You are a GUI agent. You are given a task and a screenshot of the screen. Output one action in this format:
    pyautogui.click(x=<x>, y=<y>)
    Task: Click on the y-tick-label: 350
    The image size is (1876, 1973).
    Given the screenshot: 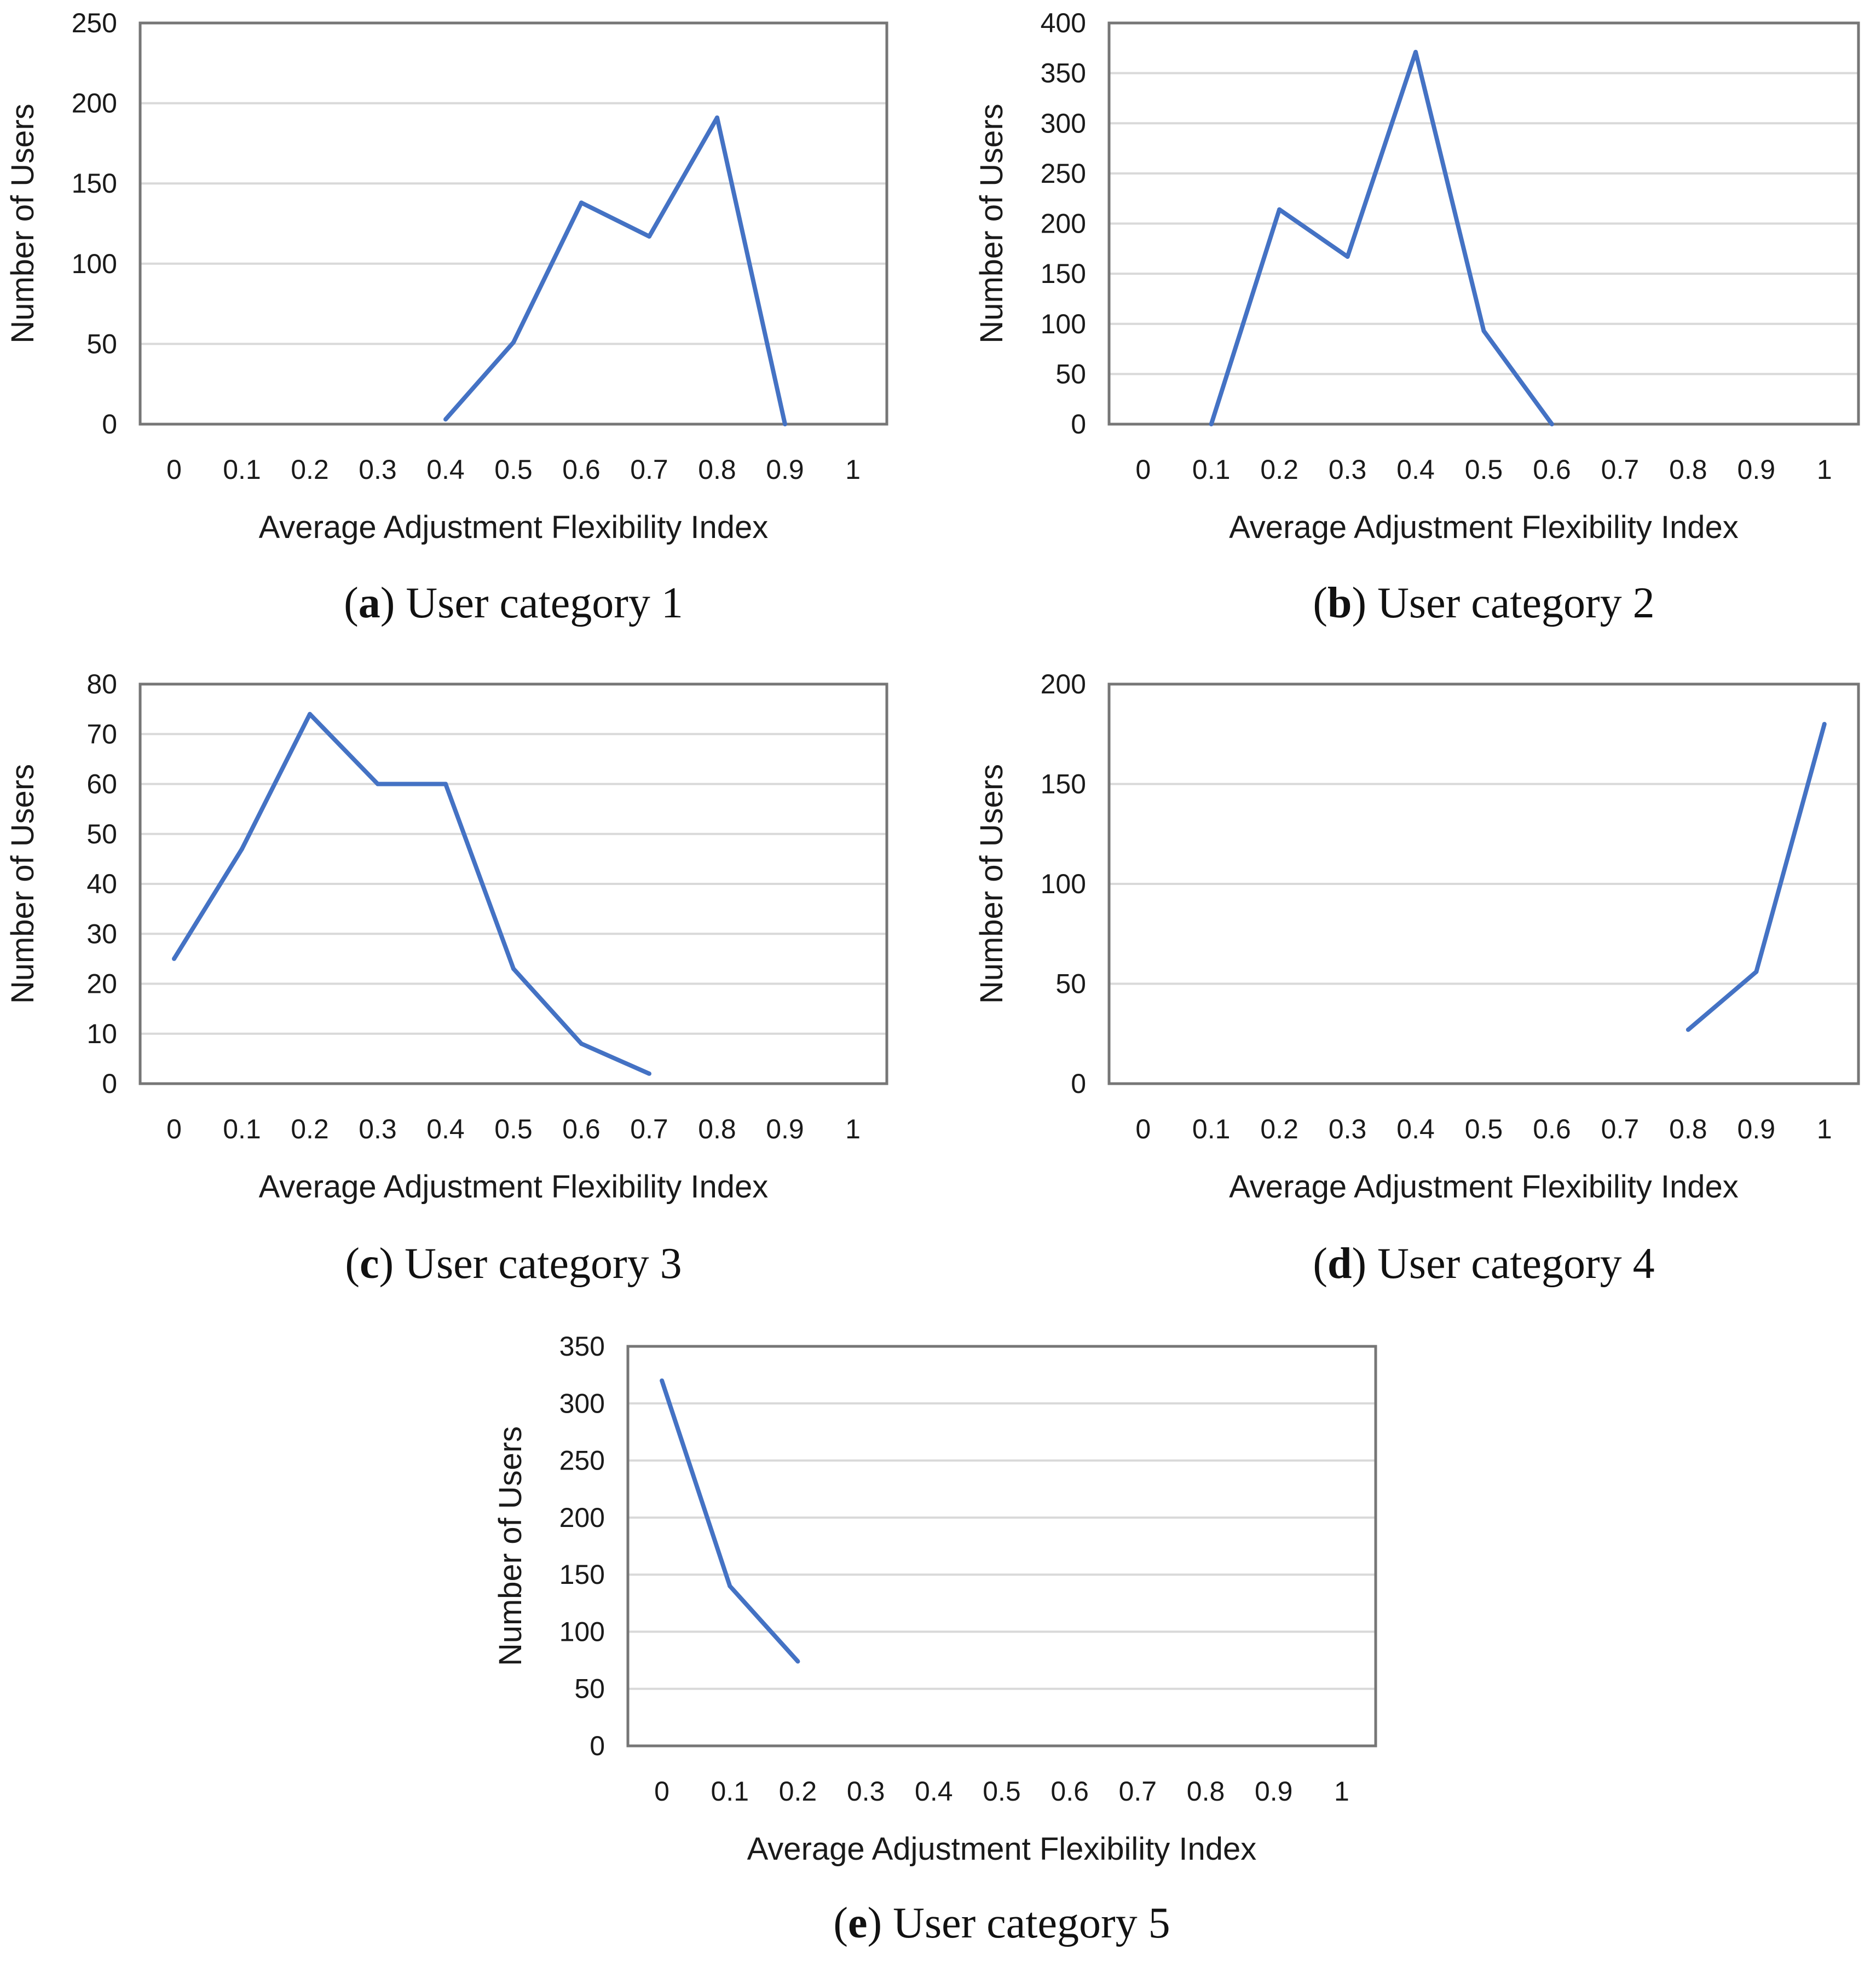 What is the action you would take?
    pyautogui.click(x=582, y=1346)
    